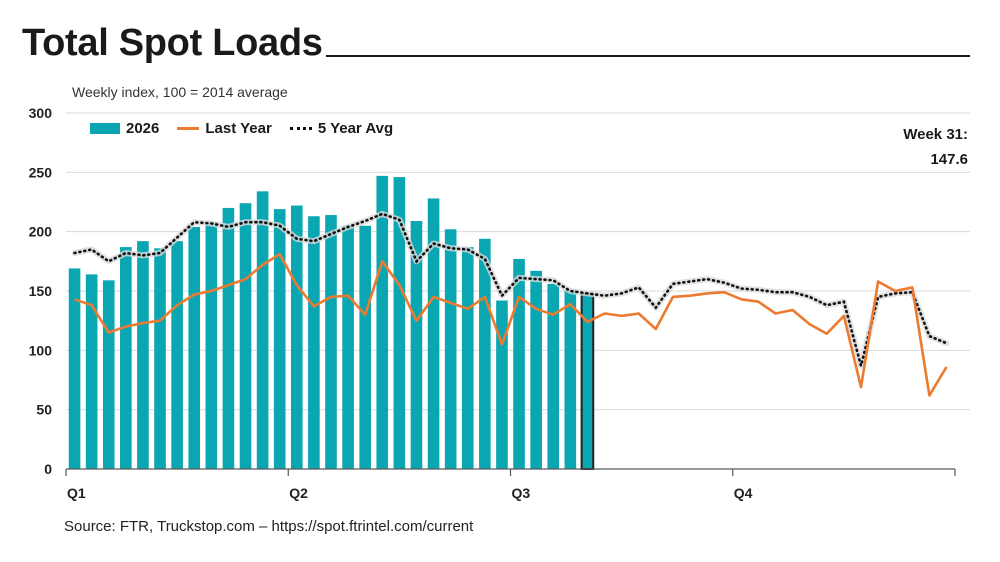  I want to click on y-tick-label: 100, so click(41, 350).